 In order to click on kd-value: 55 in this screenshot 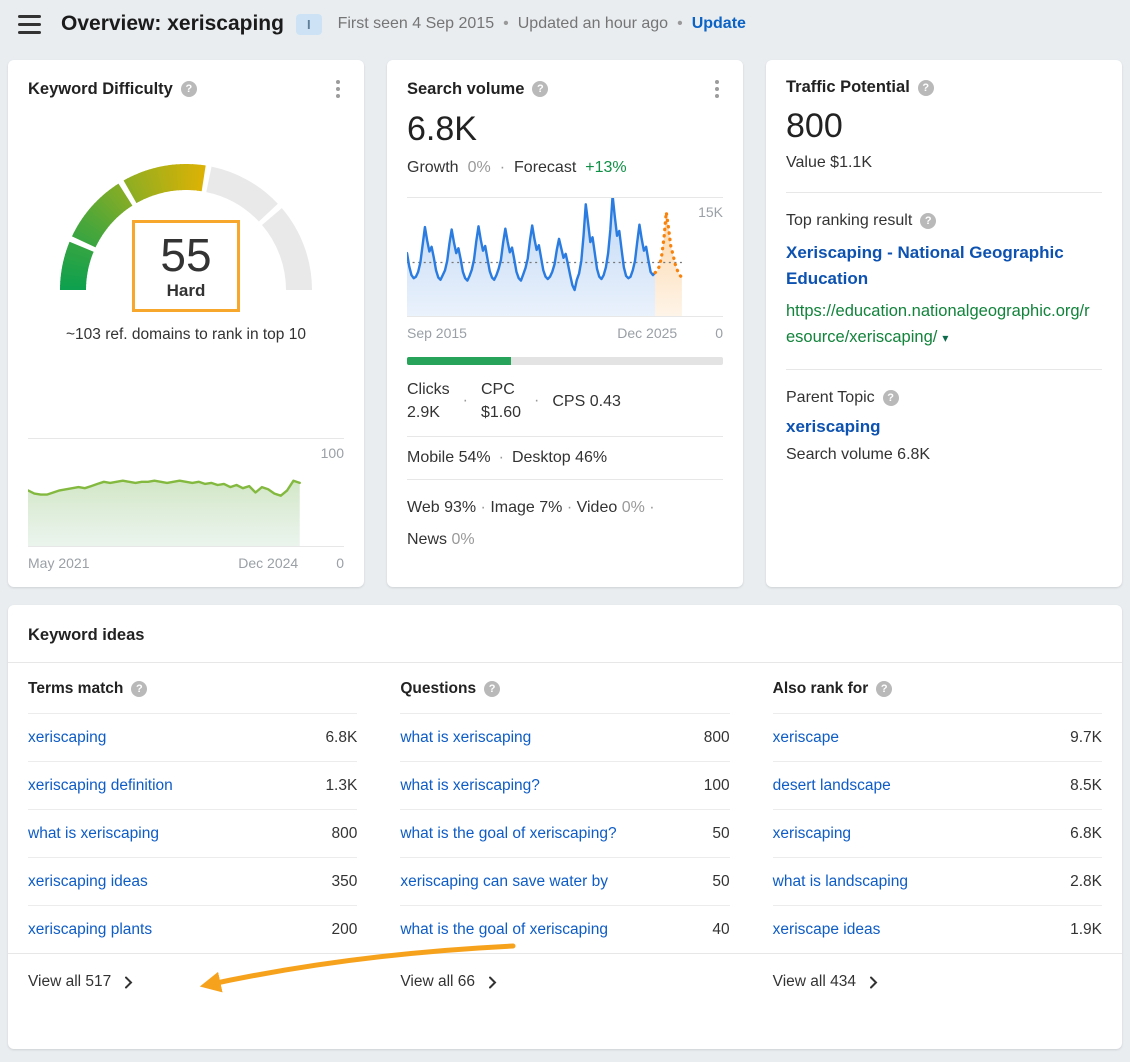, I will do `click(186, 254)`.